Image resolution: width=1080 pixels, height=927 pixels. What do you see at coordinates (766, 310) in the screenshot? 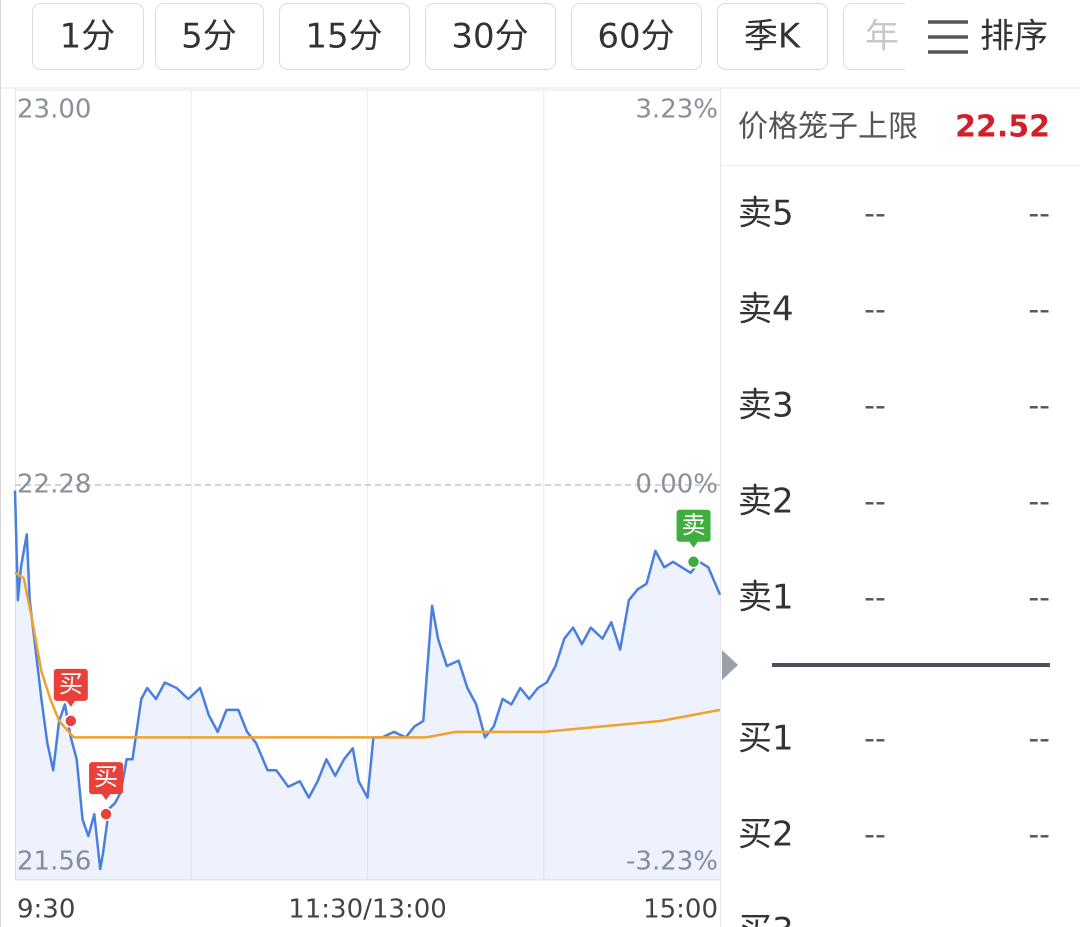
I see `level-name: 卖4` at bounding box center [766, 310].